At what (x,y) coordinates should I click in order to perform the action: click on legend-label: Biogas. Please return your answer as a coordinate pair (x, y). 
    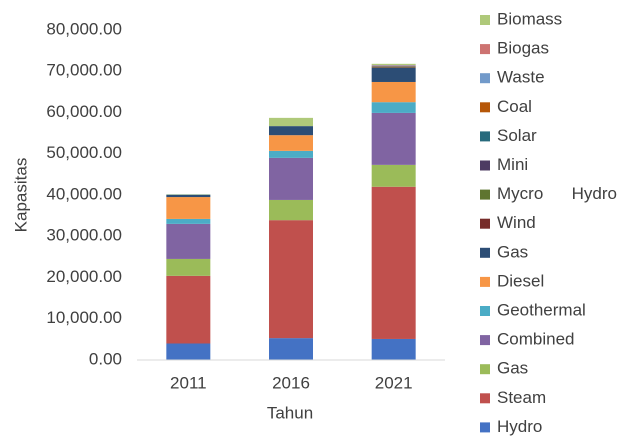
    Looking at the image, I should click on (523, 48).